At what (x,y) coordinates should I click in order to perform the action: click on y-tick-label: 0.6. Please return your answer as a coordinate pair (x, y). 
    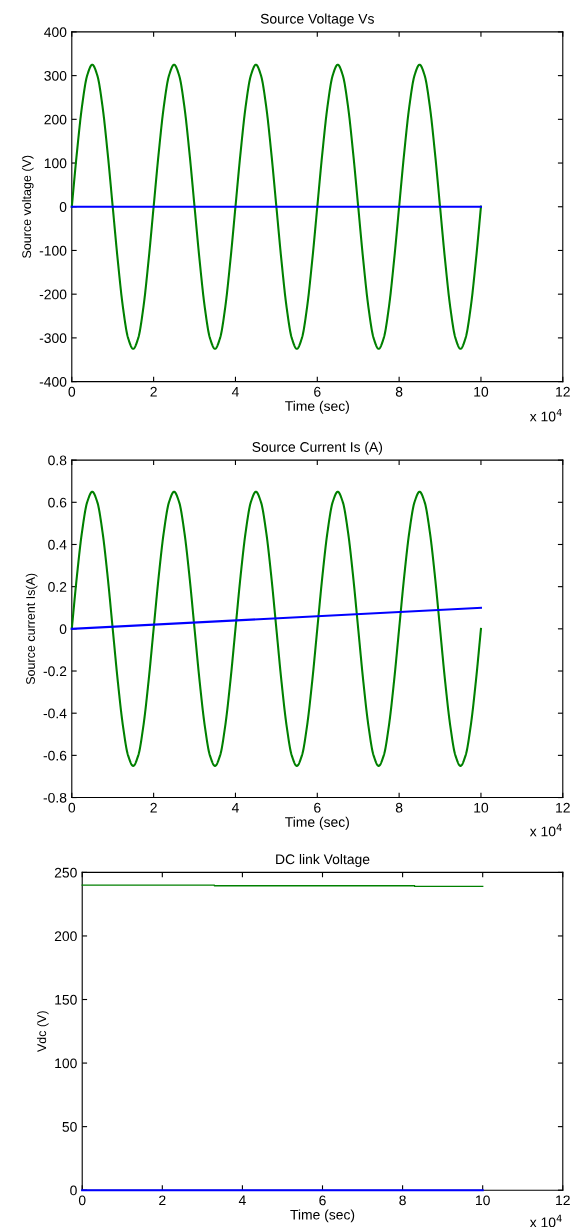
    Looking at the image, I should click on (57, 502).